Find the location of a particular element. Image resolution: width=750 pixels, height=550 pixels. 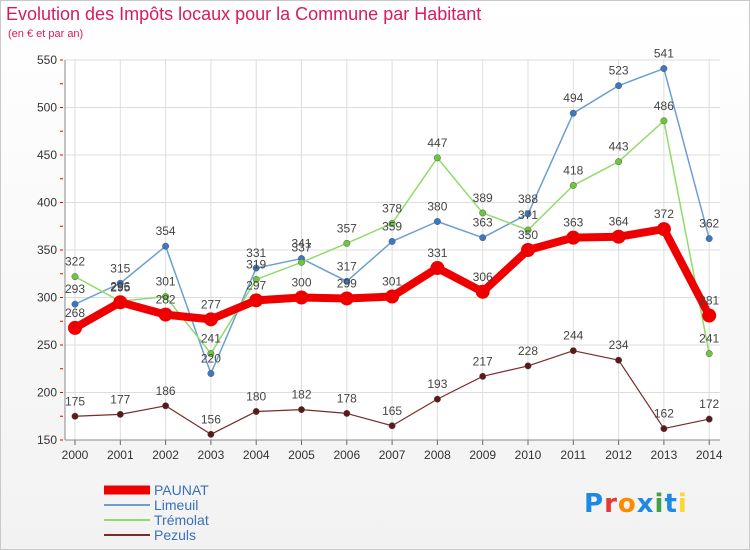

y-tick-label: 300 is located at coordinates (47, 298).